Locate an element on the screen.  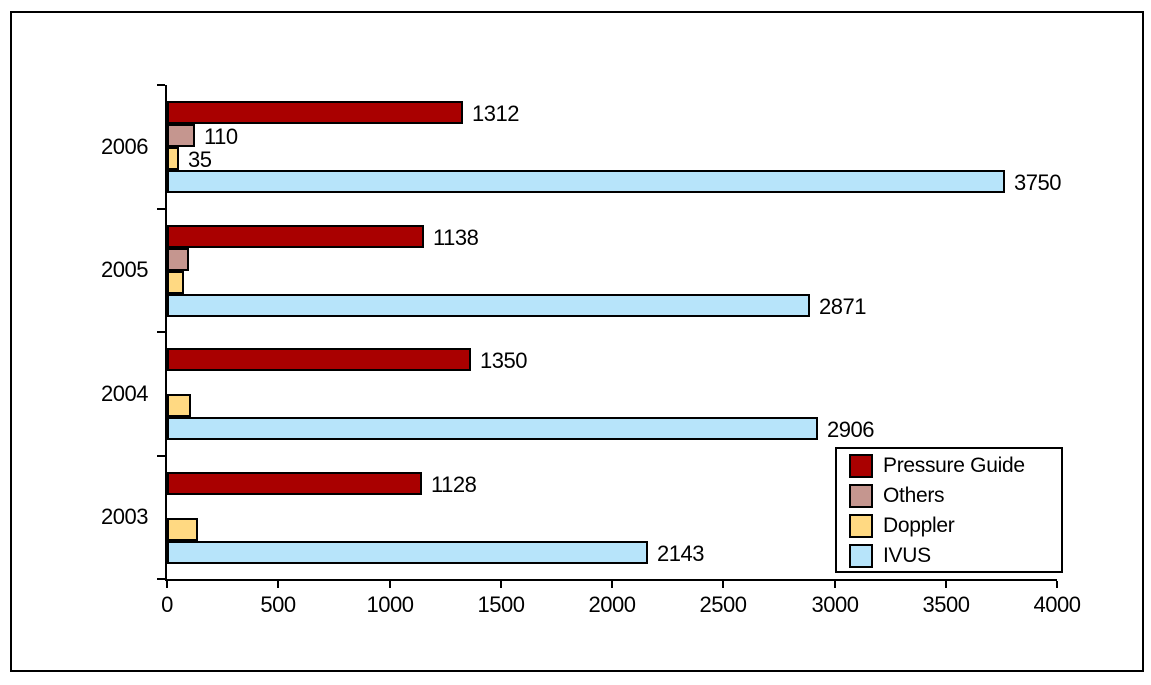
bar-value-label: 35 is located at coordinates (200, 159).